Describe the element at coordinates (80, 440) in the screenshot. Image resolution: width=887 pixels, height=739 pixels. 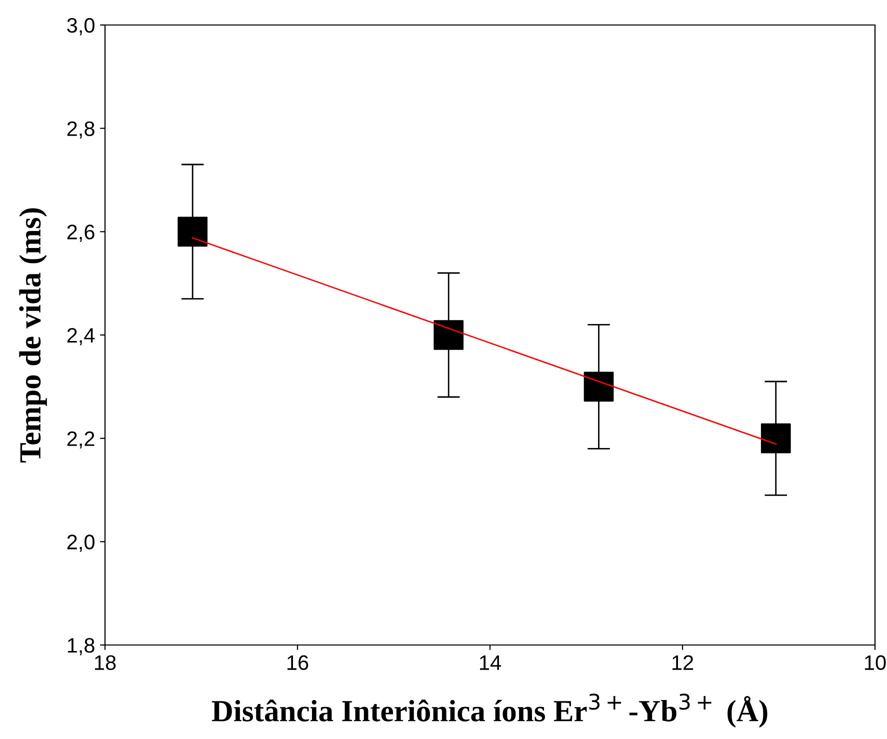
I see `y-tick-label: 2,2` at that location.